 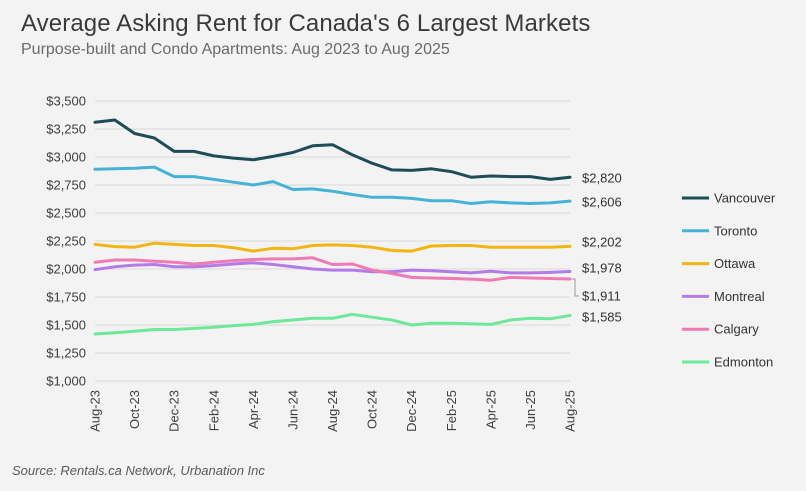 What do you see at coordinates (66, 353) in the screenshot?
I see `y-tick-label: $1,250` at bounding box center [66, 353].